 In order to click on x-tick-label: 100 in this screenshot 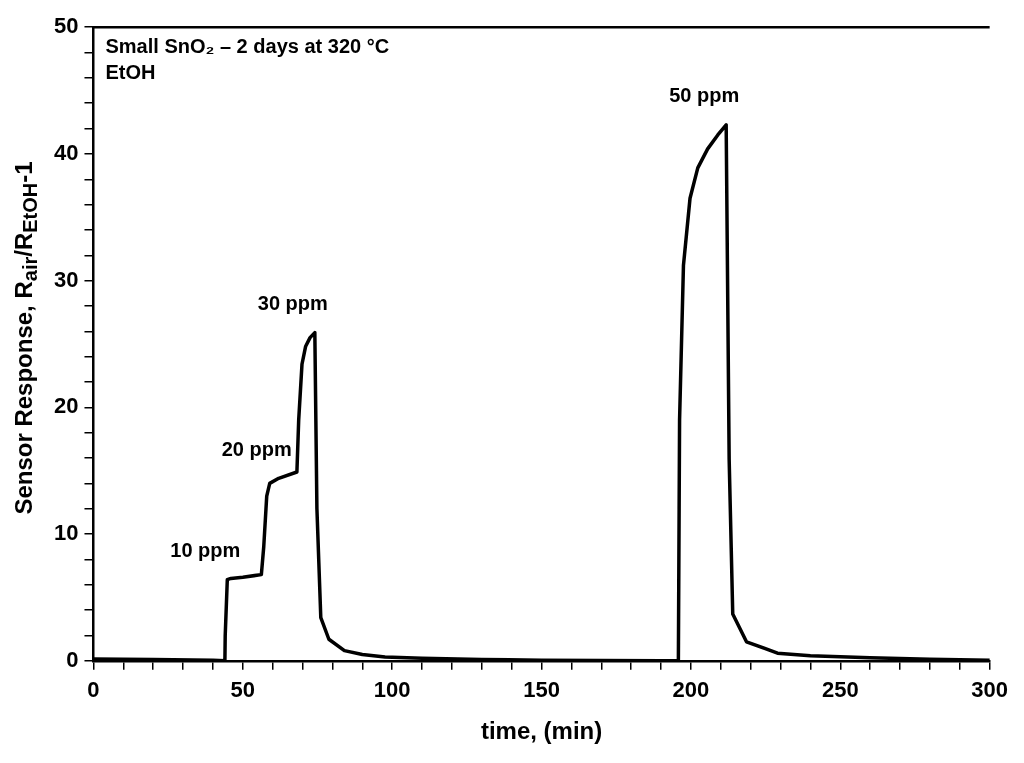, I will do `click(392, 690)`.